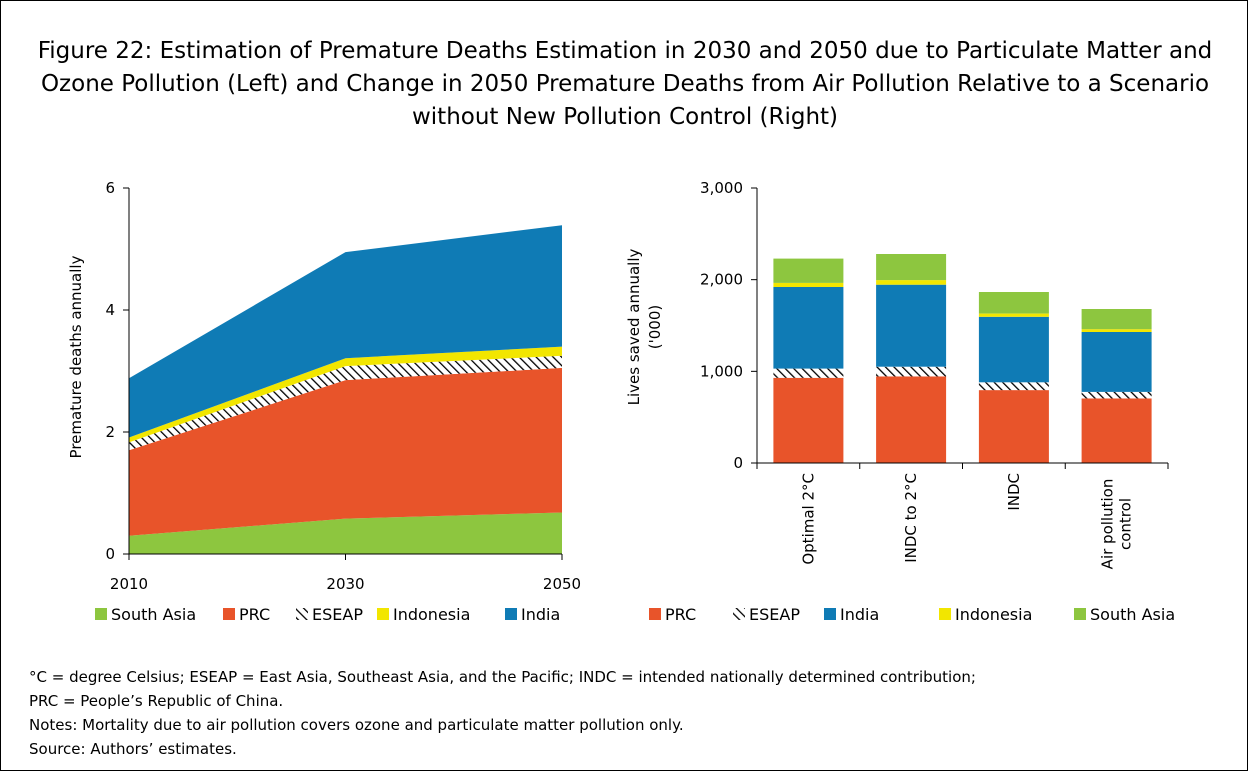  I want to click on bar-optimal-2-c-indonesia, so click(808, 284).